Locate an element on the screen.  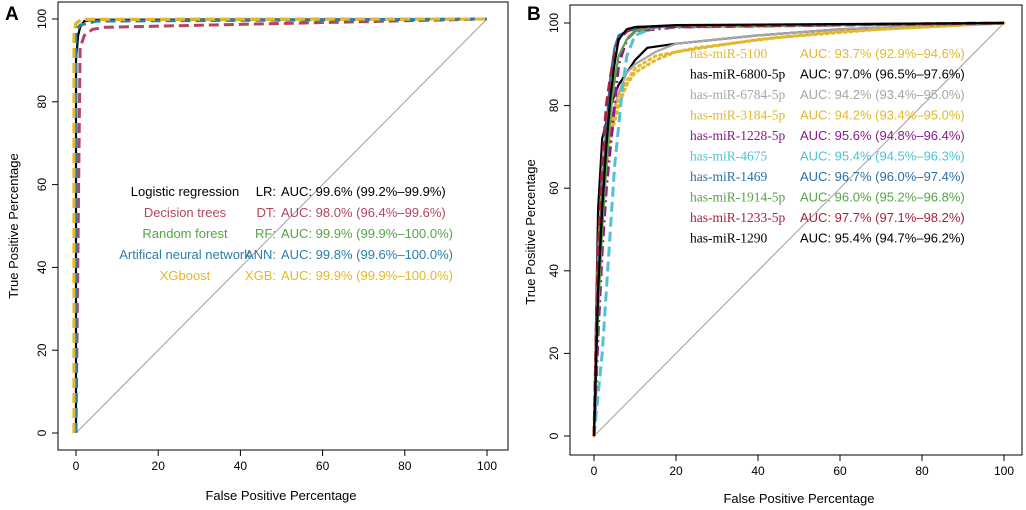
legend-a-abbr: DT: is located at coordinates (267, 212).